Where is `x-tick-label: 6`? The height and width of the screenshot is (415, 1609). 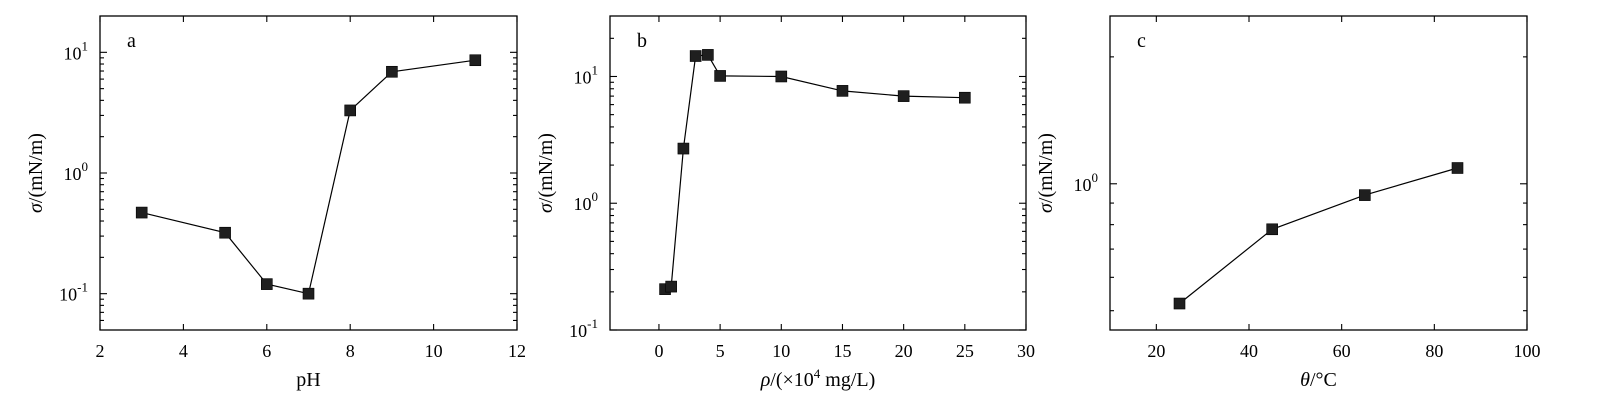 x-tick-label: 6 is located at coordinates (266, 351).